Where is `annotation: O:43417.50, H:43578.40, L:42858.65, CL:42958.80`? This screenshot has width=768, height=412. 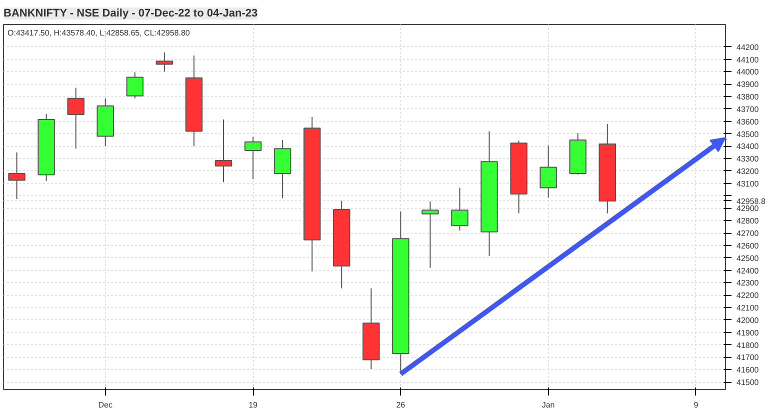
annotation: O:43417.50, H:43578.40, L:42858.65, CL:42958.80 is located at coordinates (99, 33).